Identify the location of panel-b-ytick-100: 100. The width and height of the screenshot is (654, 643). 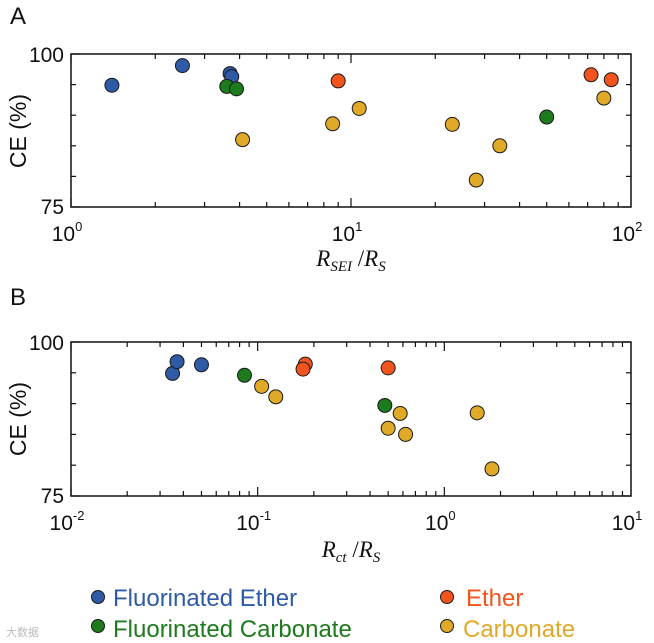
(46, 343).